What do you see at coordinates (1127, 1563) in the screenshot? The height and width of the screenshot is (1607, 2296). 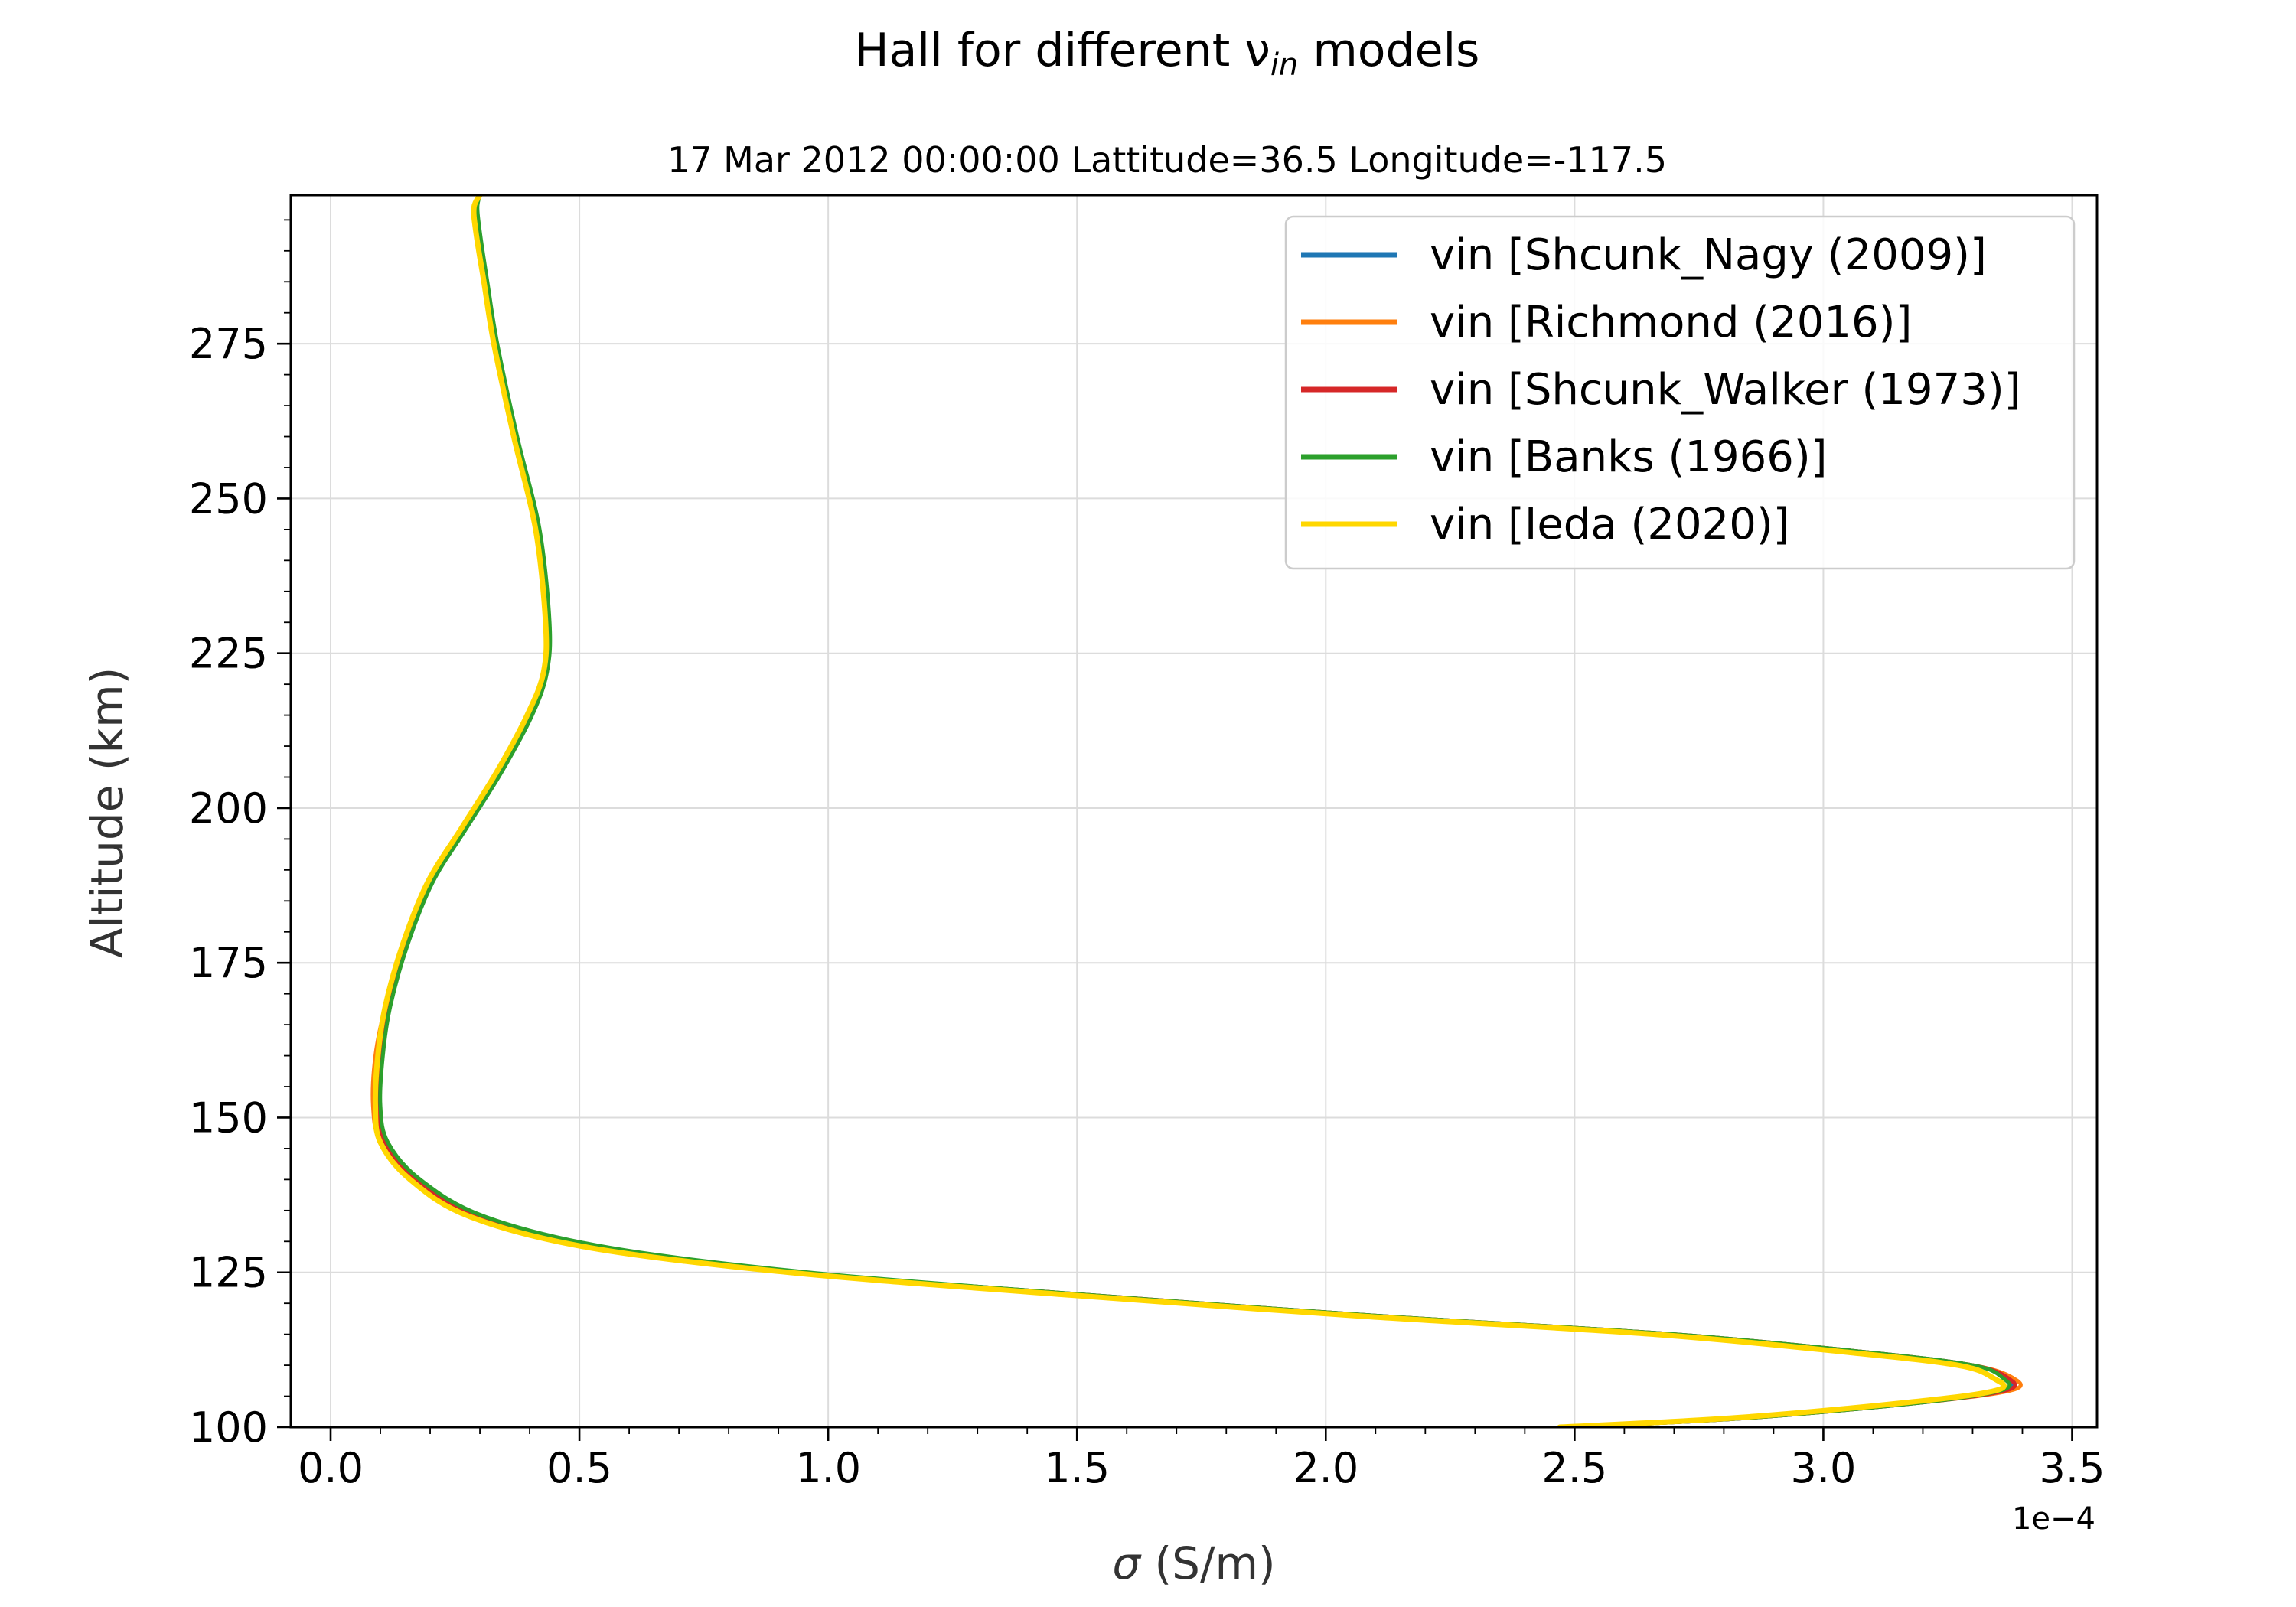 I see `x-axis-symbol: σ` at bounding box center [1127, 1563].